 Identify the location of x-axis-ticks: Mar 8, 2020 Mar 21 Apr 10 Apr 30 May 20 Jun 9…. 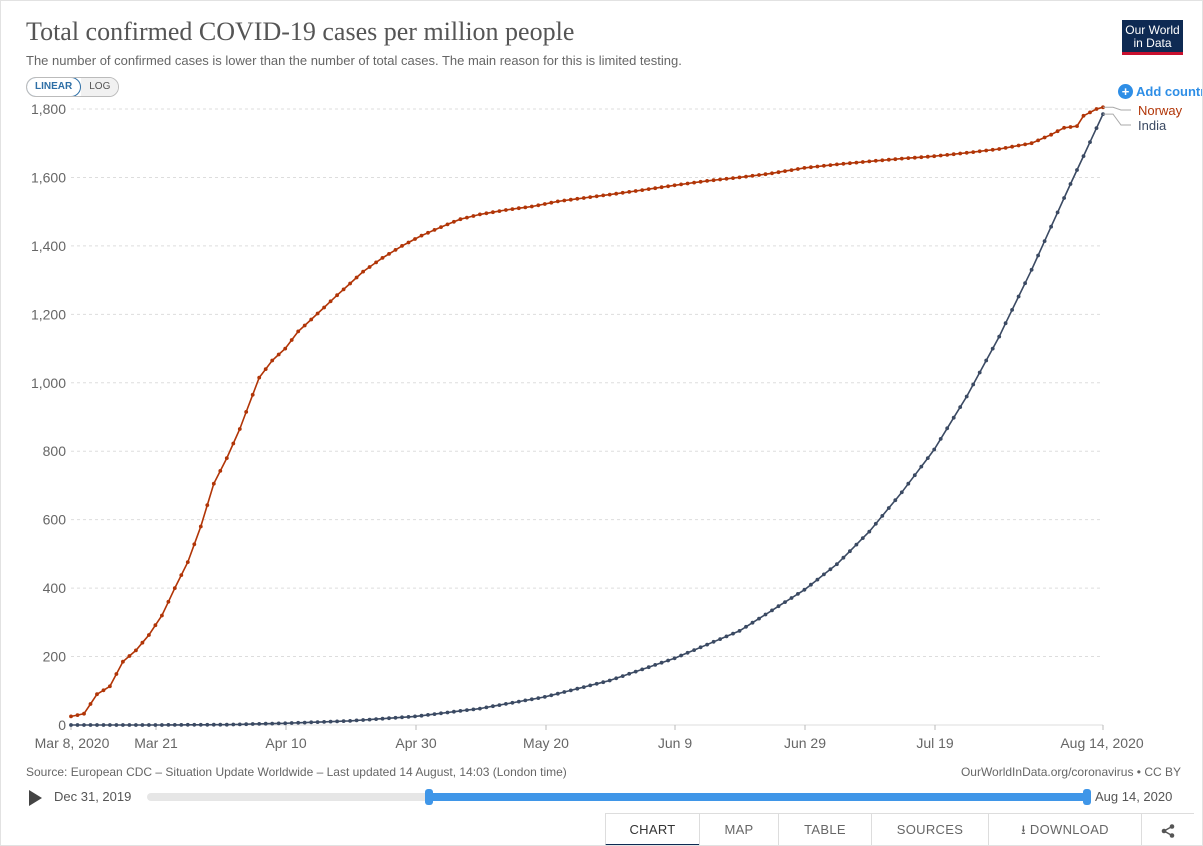
(589, 738).